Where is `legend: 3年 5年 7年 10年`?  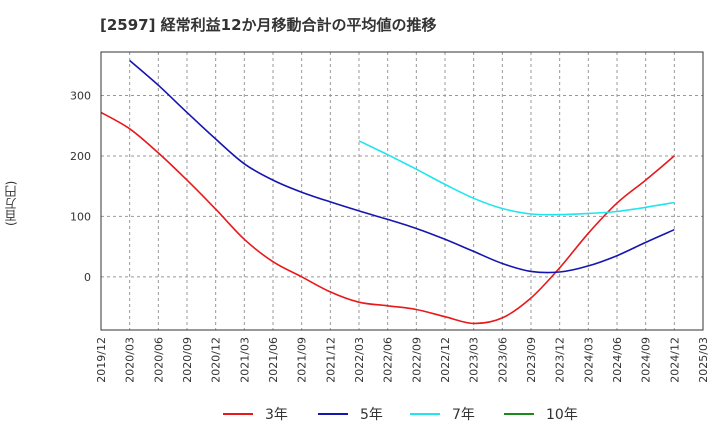 legend: 3年 5年 7年 10年 is located at coordinates (400, 415).